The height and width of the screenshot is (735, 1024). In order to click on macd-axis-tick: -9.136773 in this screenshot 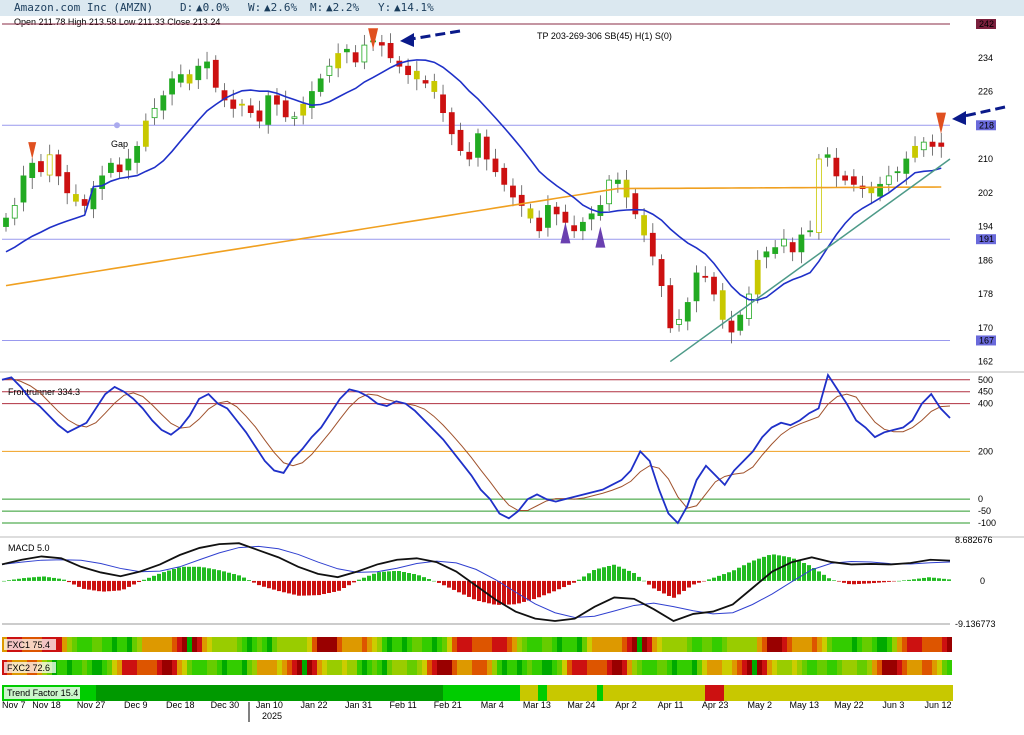, I will do `click(975, 624)`.